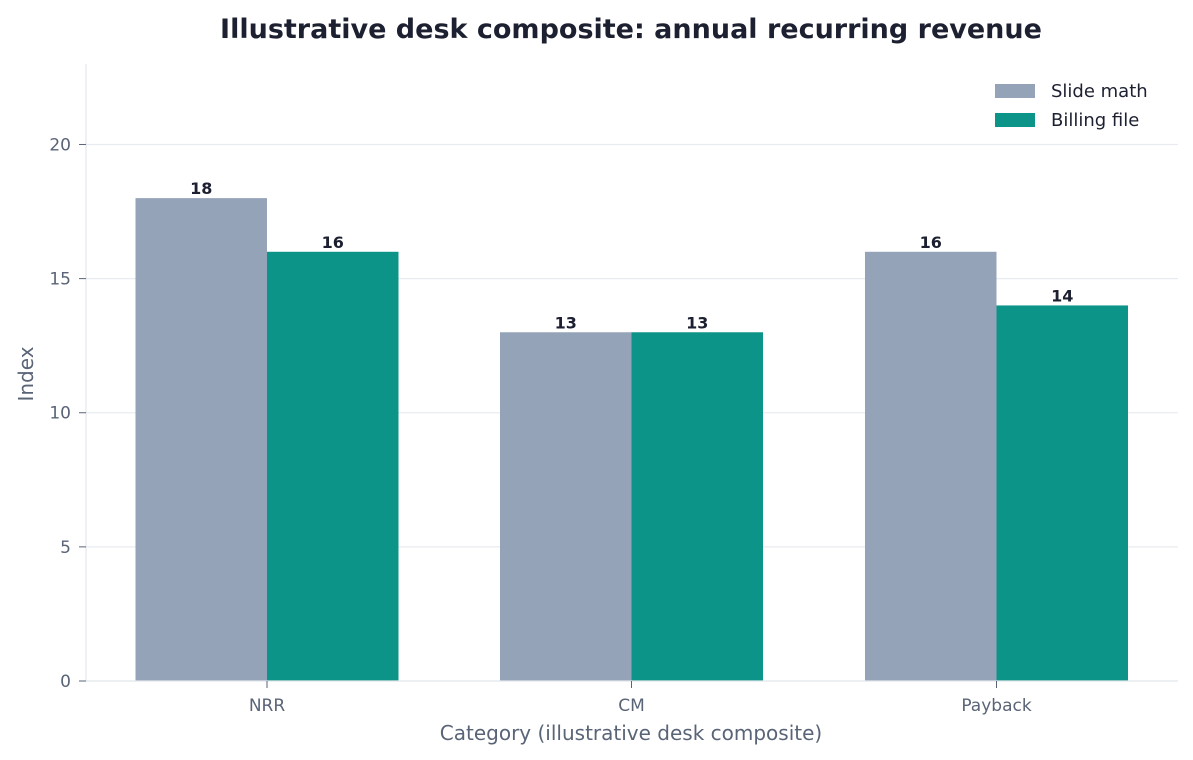  I want to click on x-axis-label: Category (illustrative desk composite), so click(631, 733).